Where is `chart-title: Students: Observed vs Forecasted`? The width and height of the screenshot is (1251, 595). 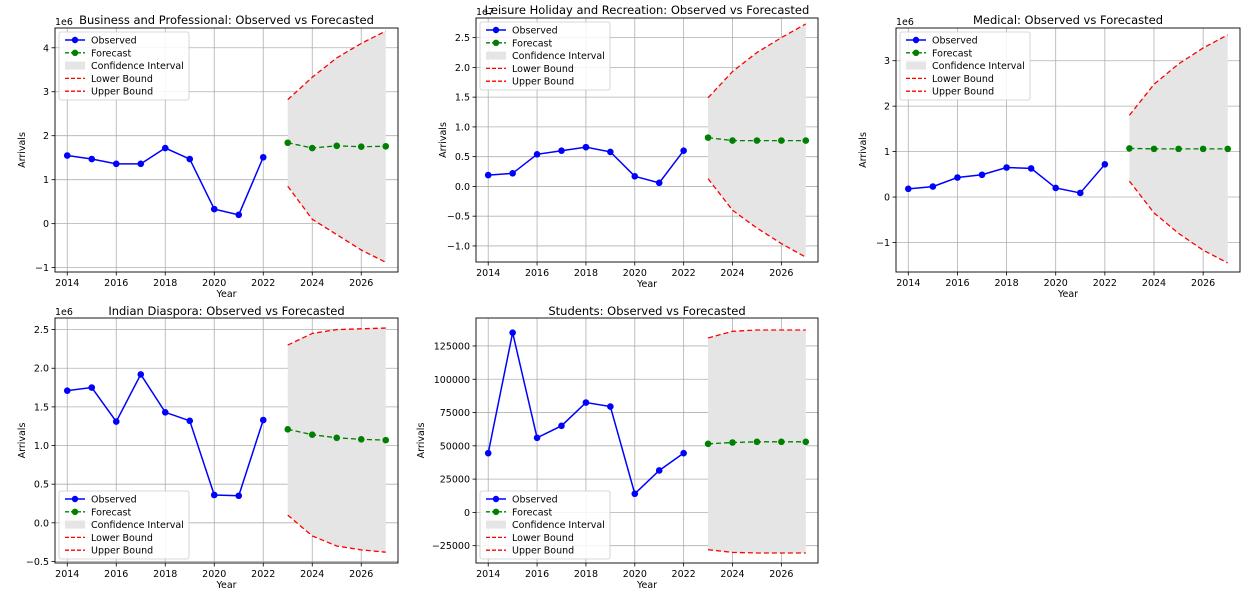 chart-title: Students: Observed vs Forecasted is located at coordinates (646, 311).